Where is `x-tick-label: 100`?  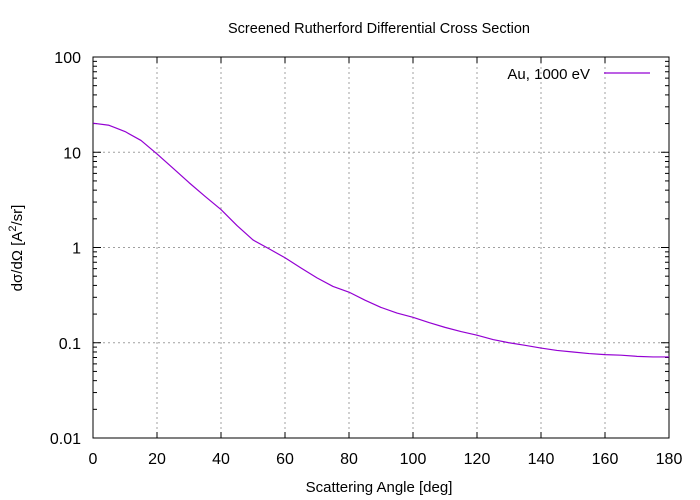
x-tick-label: 100 is located at coordinates (413, 459).